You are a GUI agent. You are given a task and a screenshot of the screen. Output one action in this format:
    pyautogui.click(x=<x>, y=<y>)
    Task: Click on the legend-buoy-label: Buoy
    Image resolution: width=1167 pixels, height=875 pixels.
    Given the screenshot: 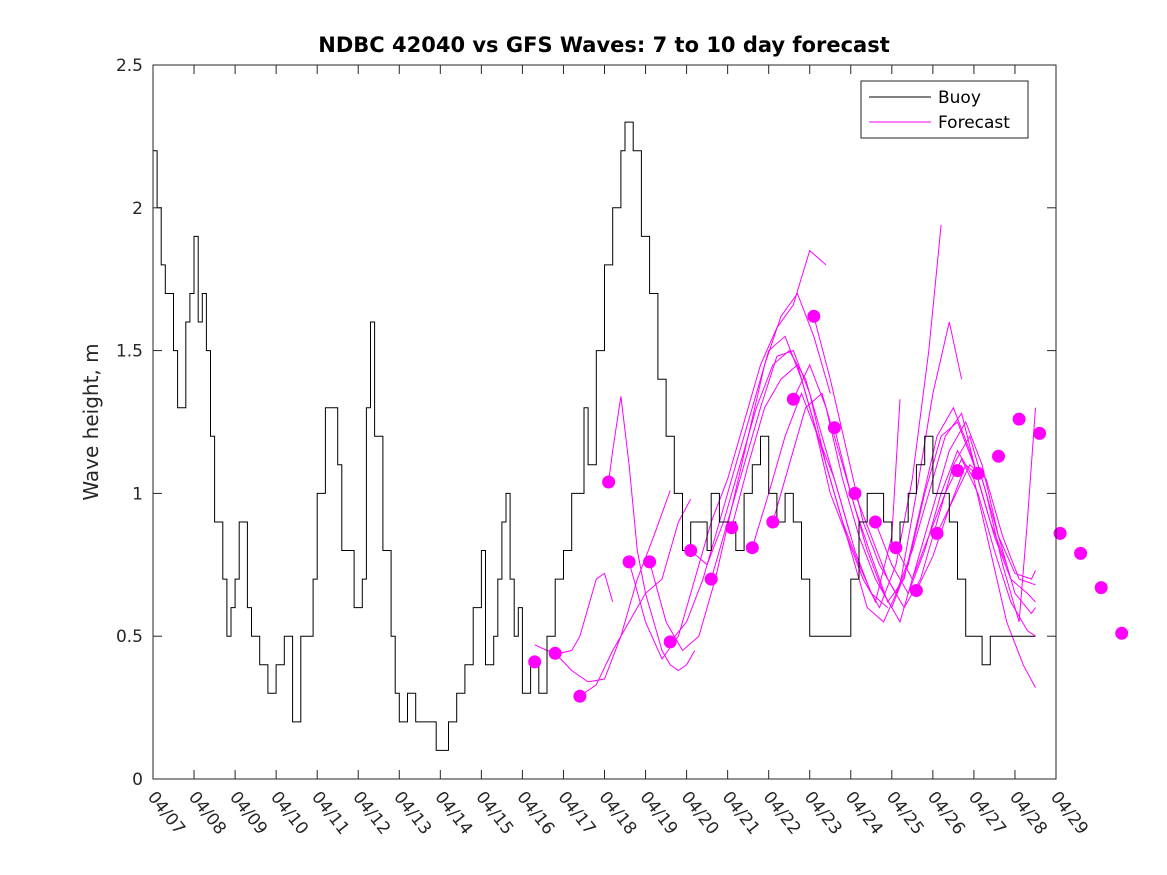 What is the action you would take?
    pyautogui.click(x=959, y=98)
    